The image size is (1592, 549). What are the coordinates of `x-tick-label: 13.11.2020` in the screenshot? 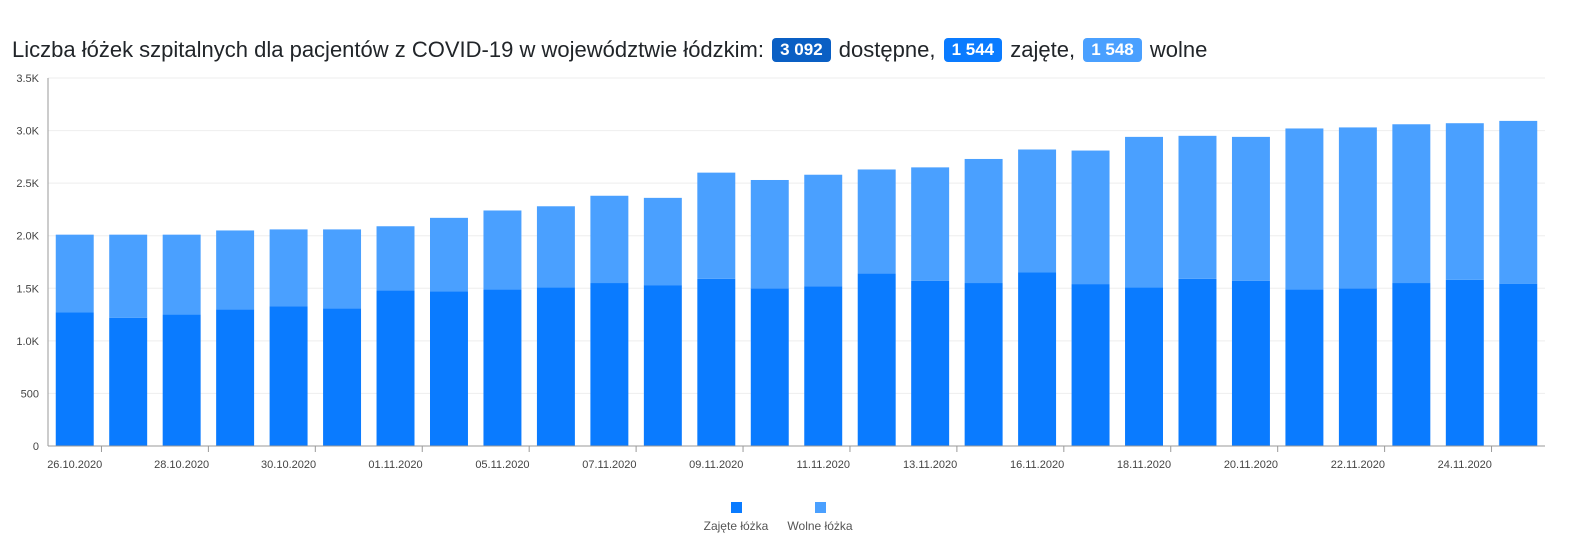 It's located at (930, 465).